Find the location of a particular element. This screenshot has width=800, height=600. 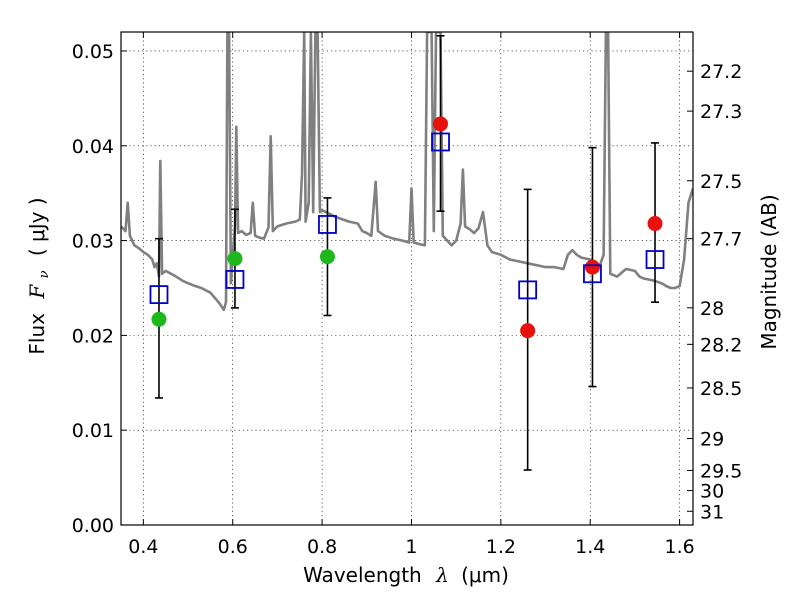

x-axis-label-symbol: λ is located at coordinates (442, 575).